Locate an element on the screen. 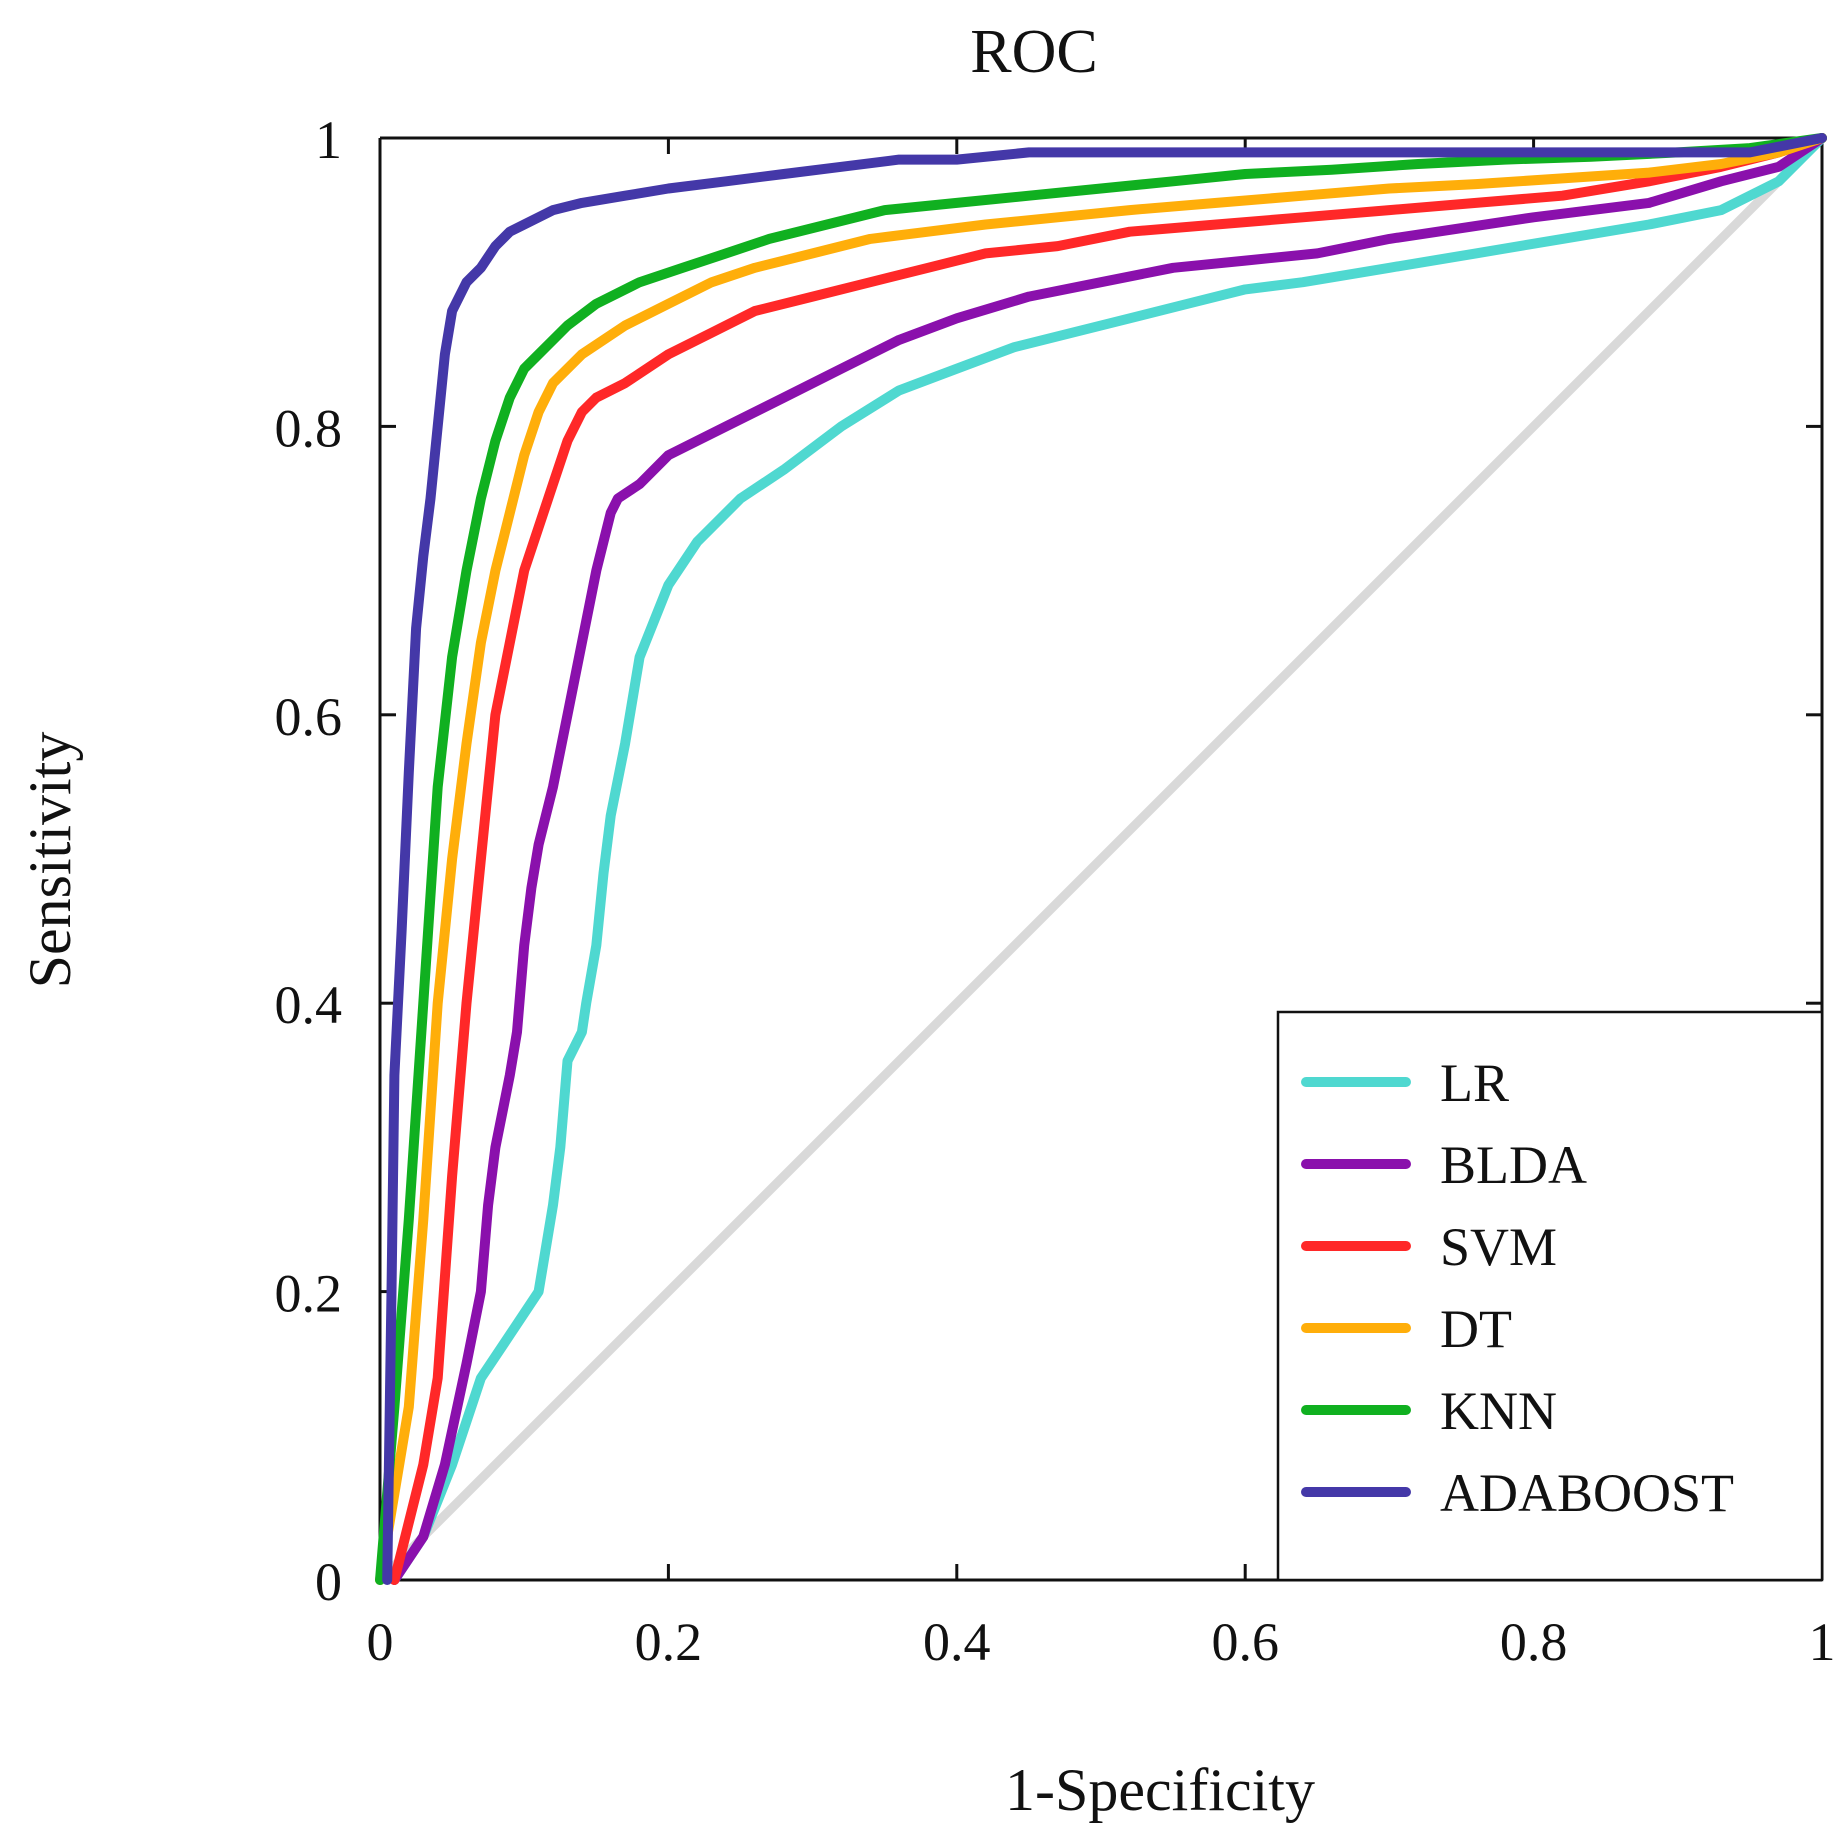 The height and width of the screenshot is (1848, 1848). legend-label-blda: BLDA is located at coordinates (1513, 1165).